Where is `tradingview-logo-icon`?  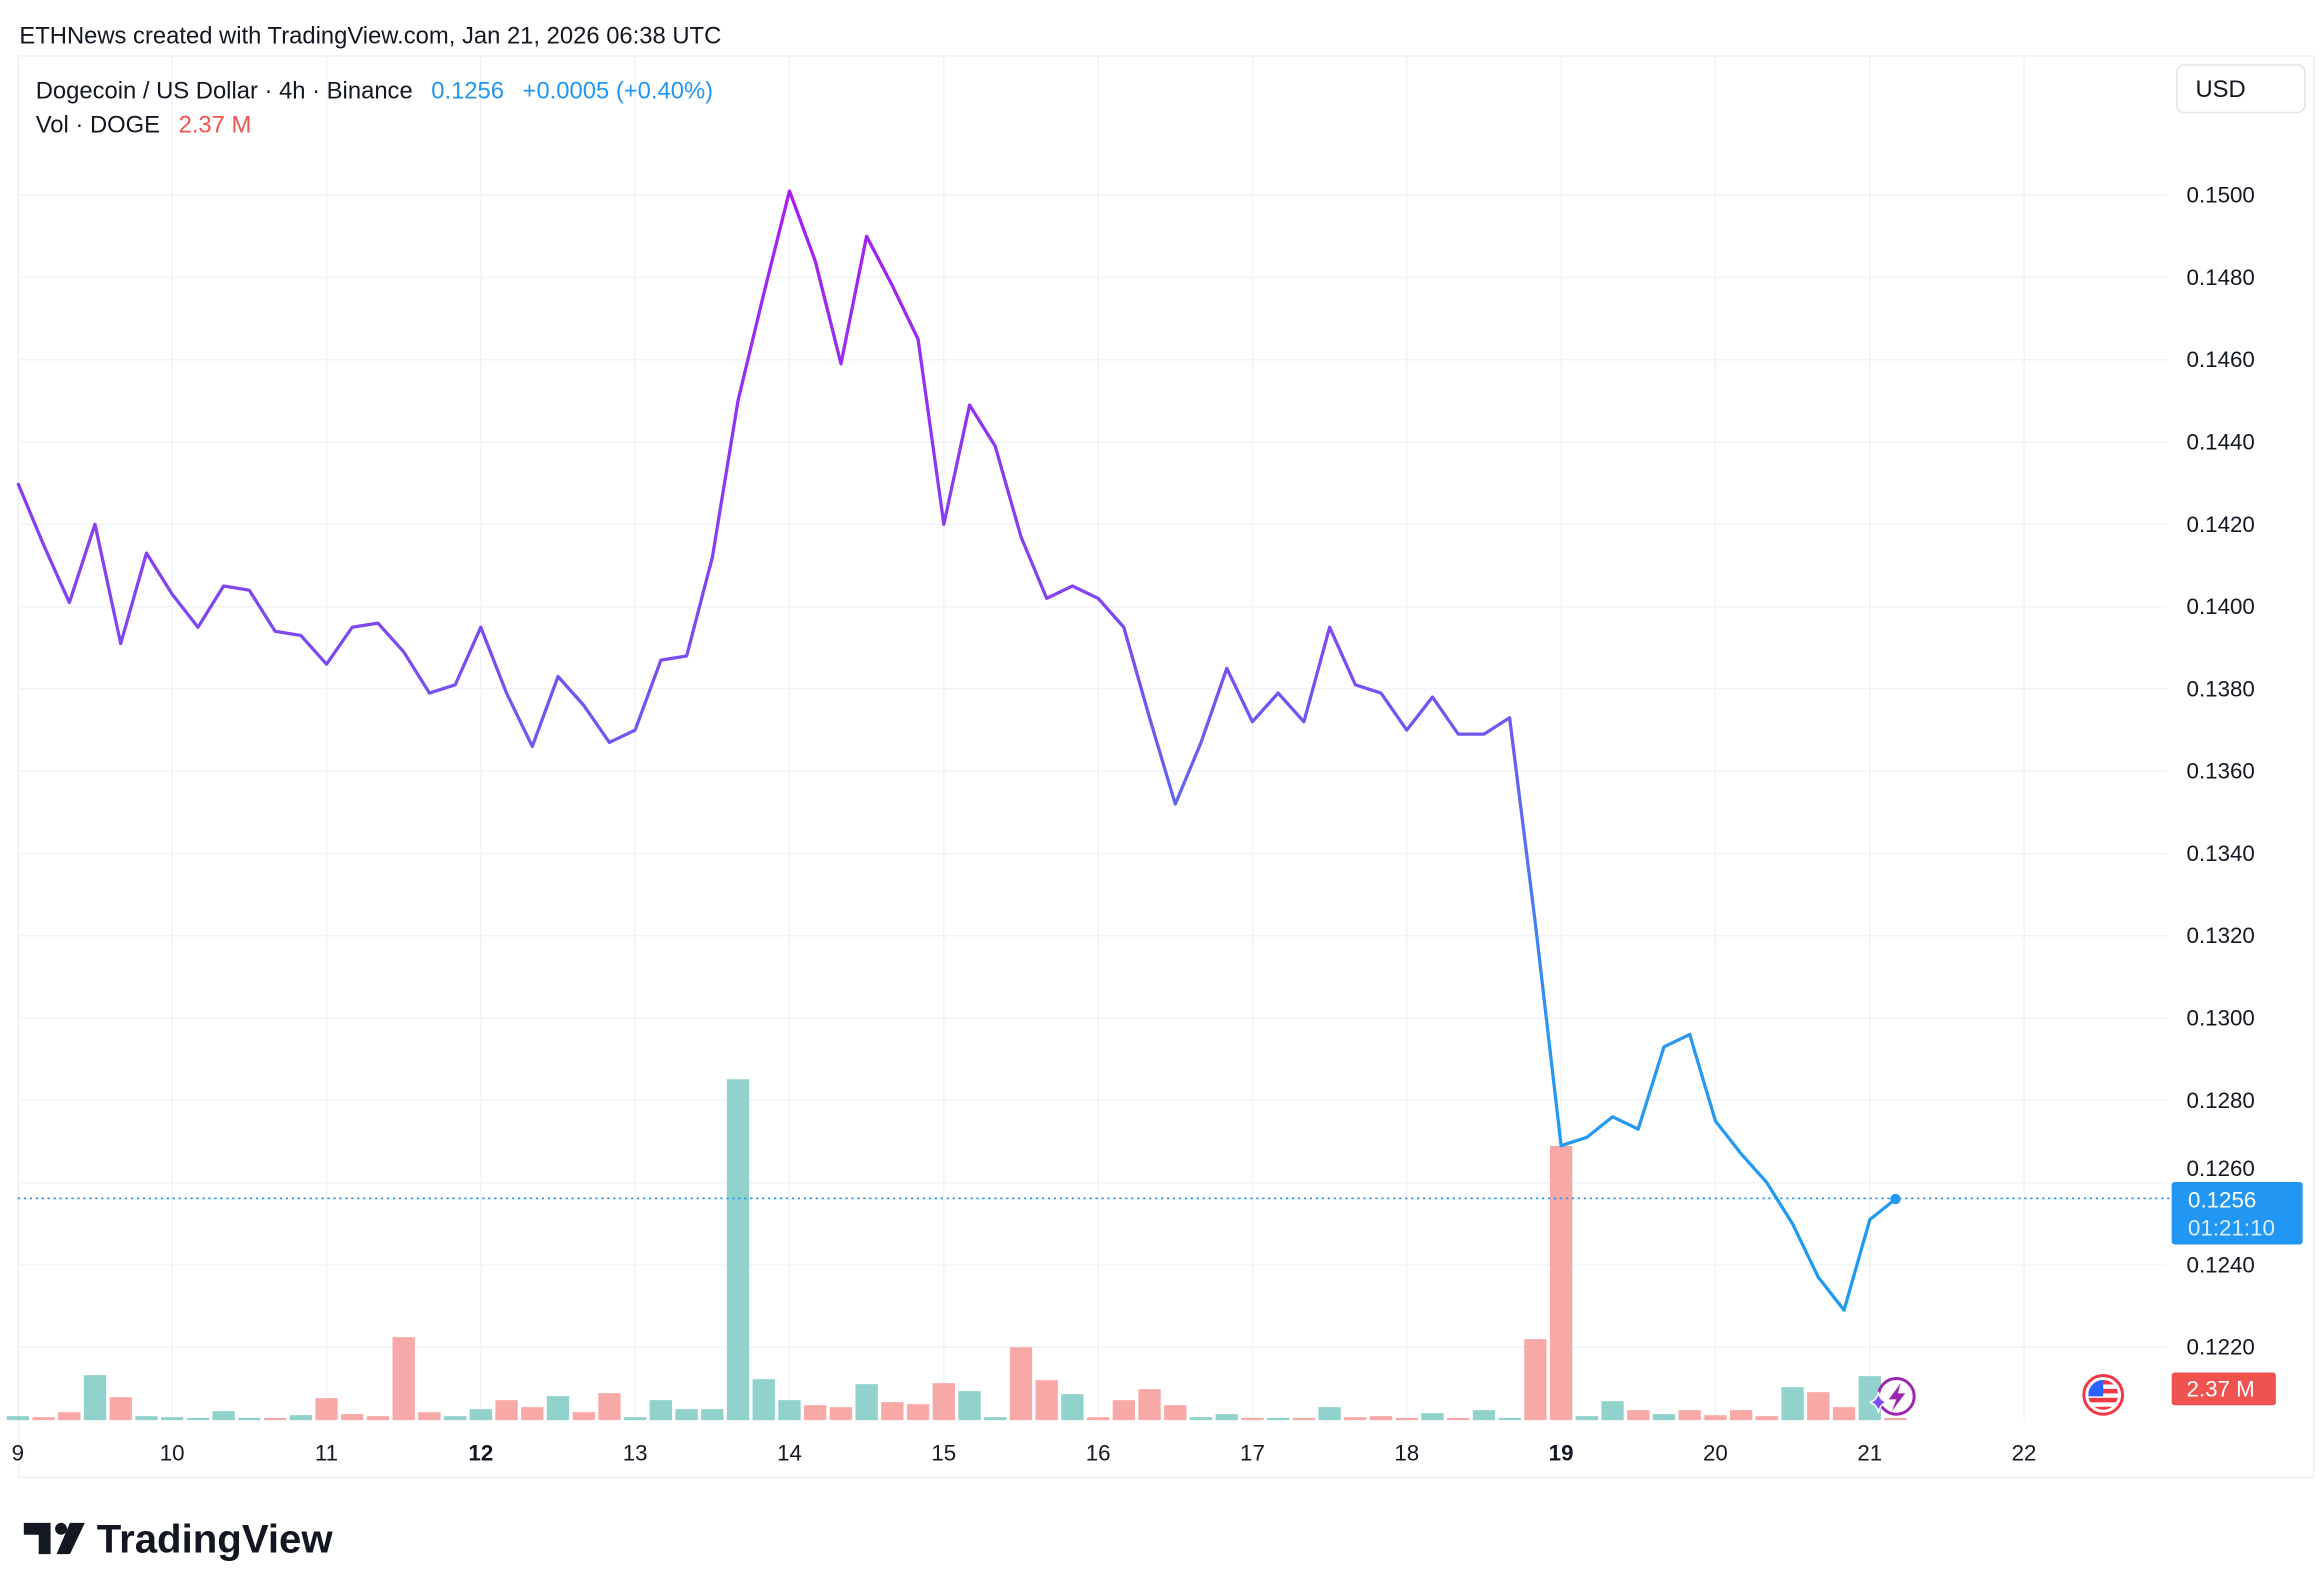
tradingview-logo-icon is located at coordinates (54, 1538).